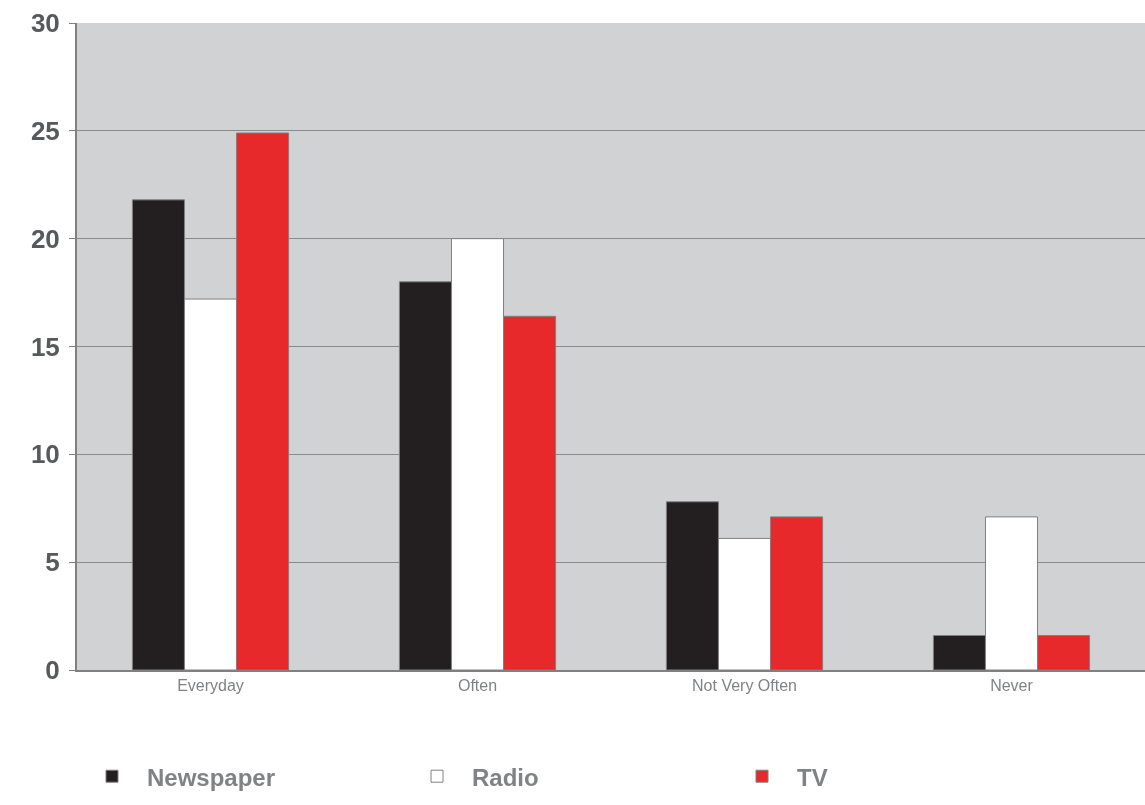  What do you see at coordinates (52, 670) in the screenshot?
I see `y-tick-label: 0` at bounding box center [52, 670].